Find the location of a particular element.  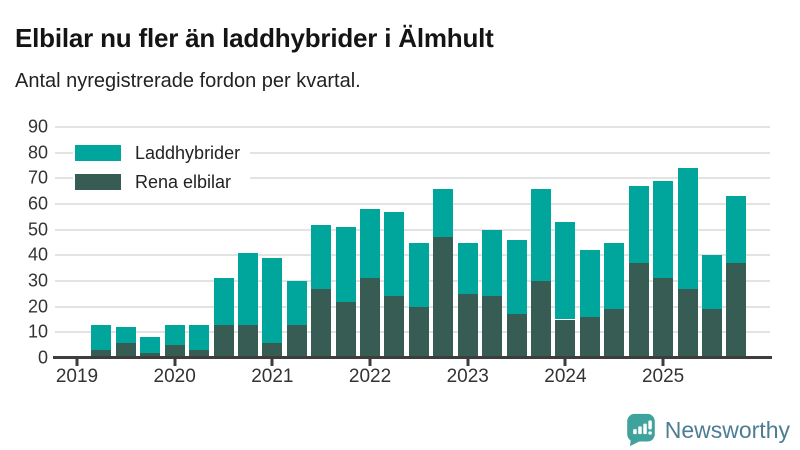

legend-item-rena-elbilar: Rena elbilar is located at coordinates (162, 182).